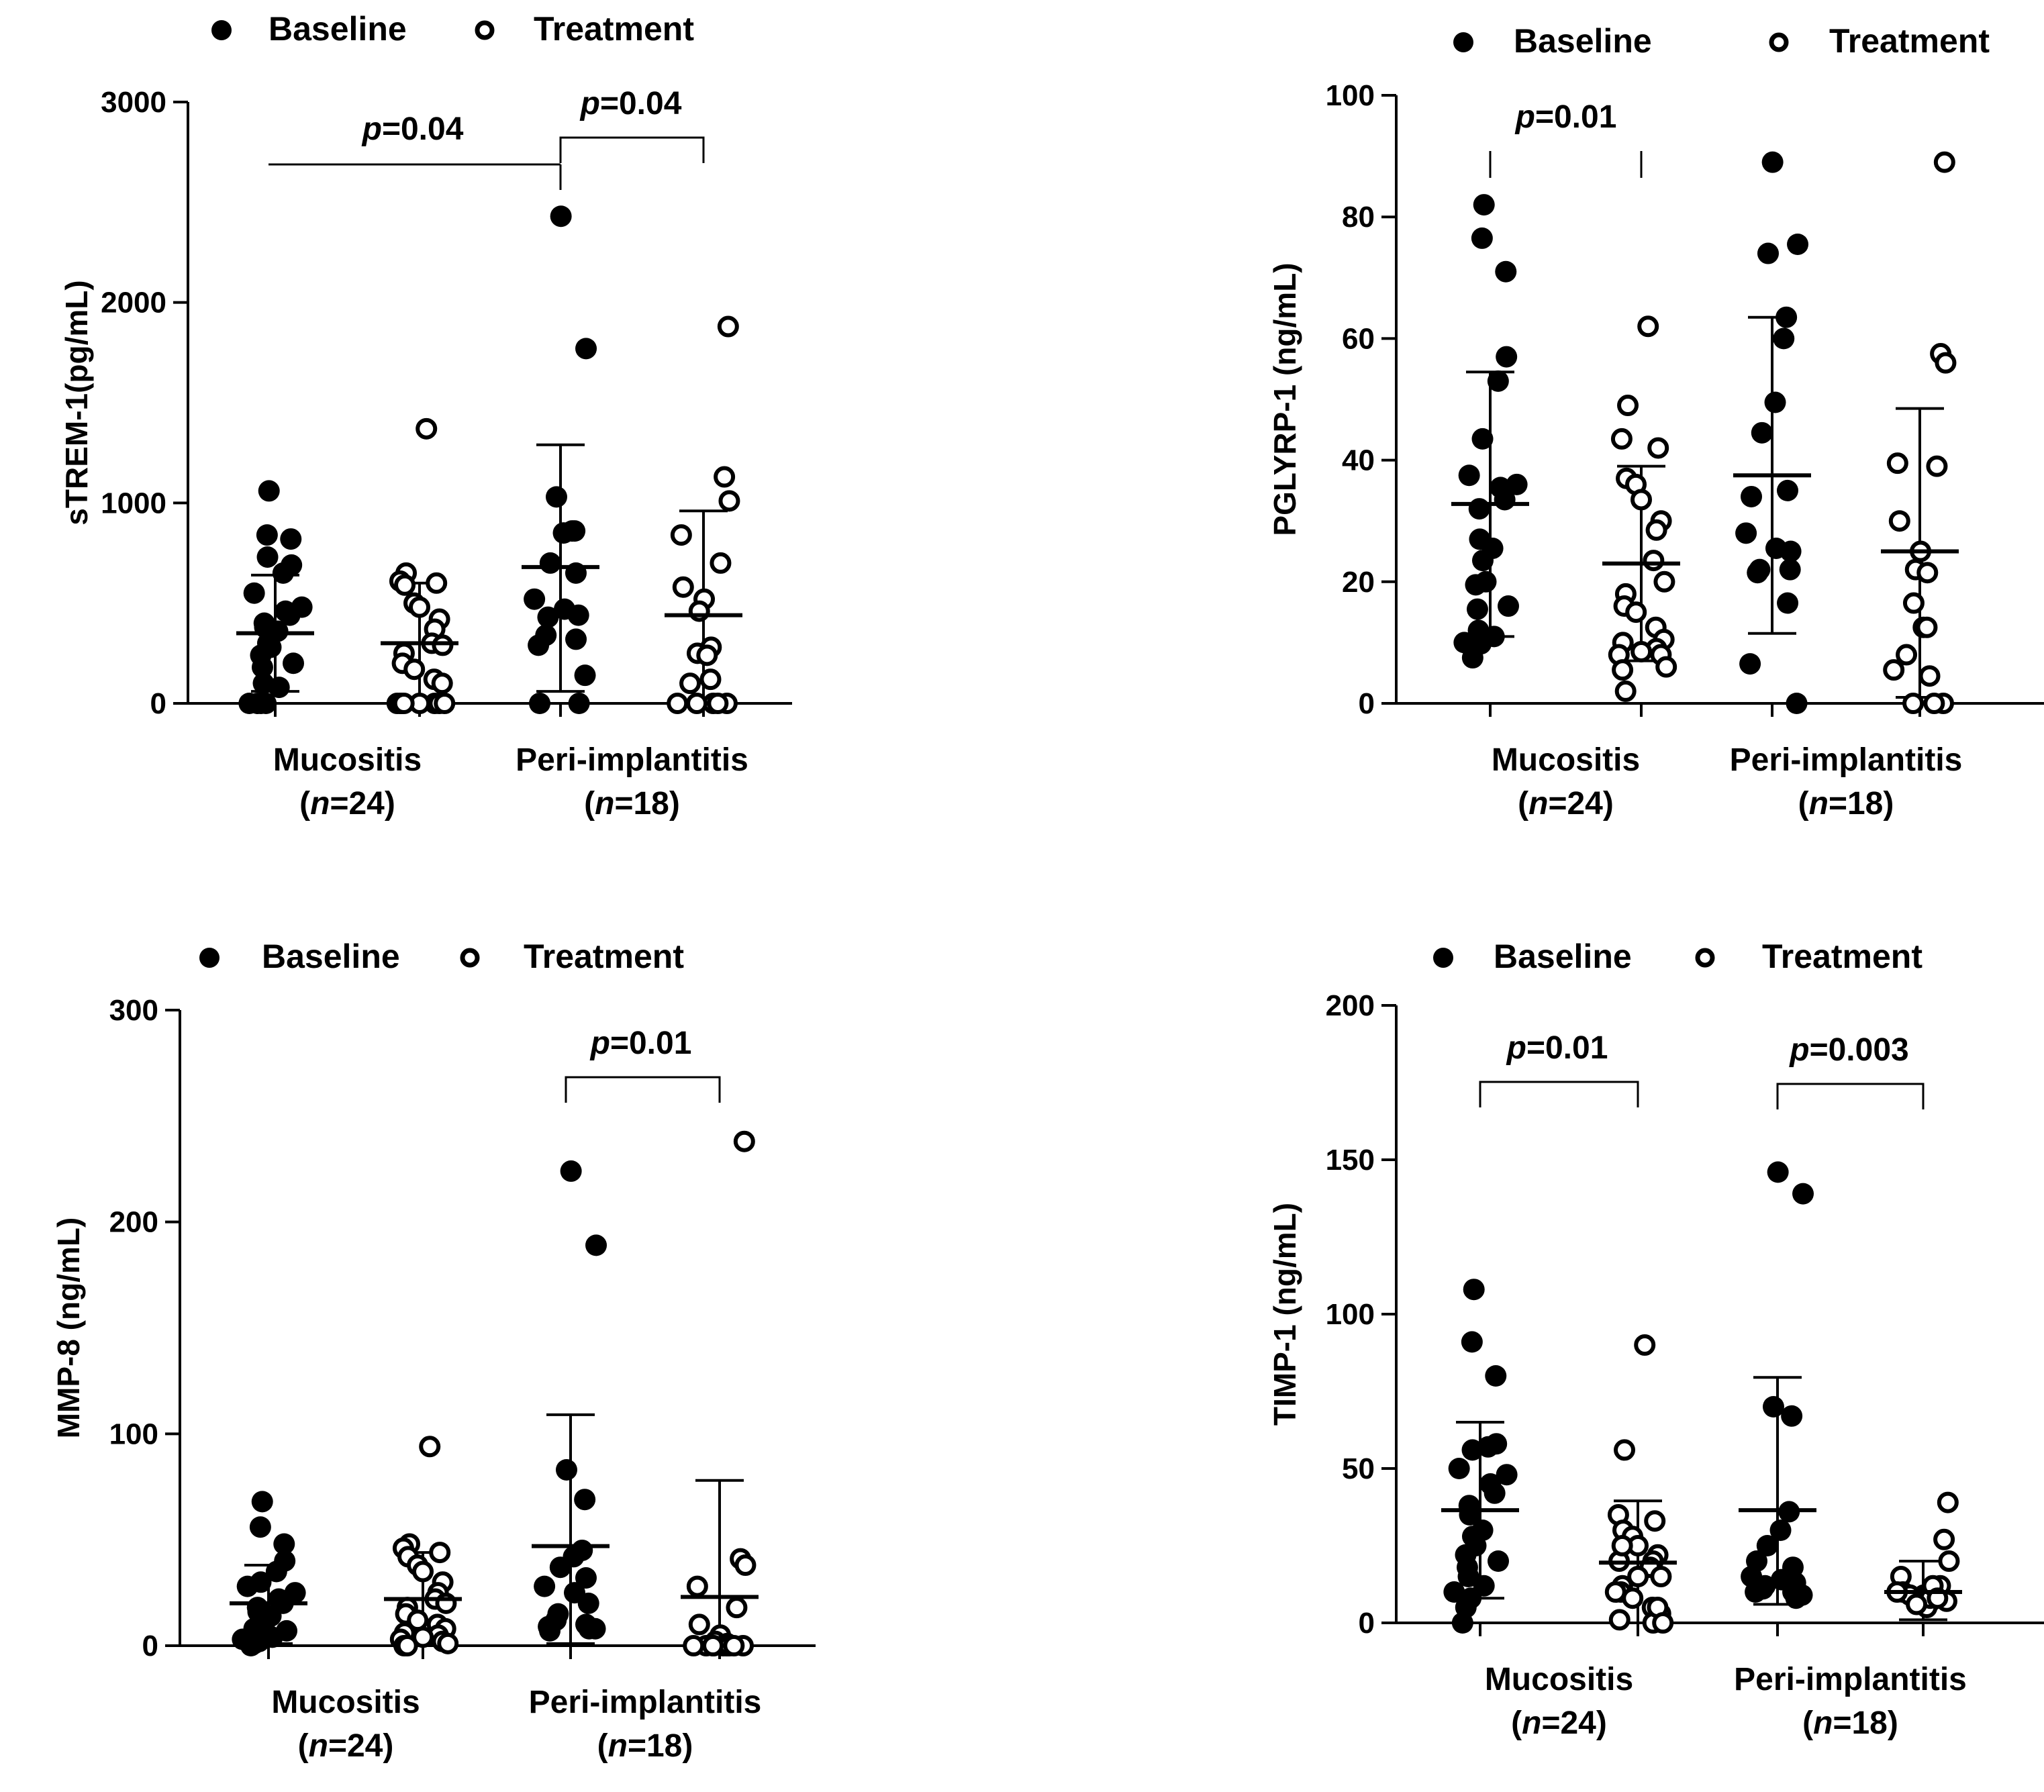 The height and width of the screenshot is (1792, 2044). I want to click on y-axis-title: TIMP-1 (ng/mL), so click(1285, 1315).